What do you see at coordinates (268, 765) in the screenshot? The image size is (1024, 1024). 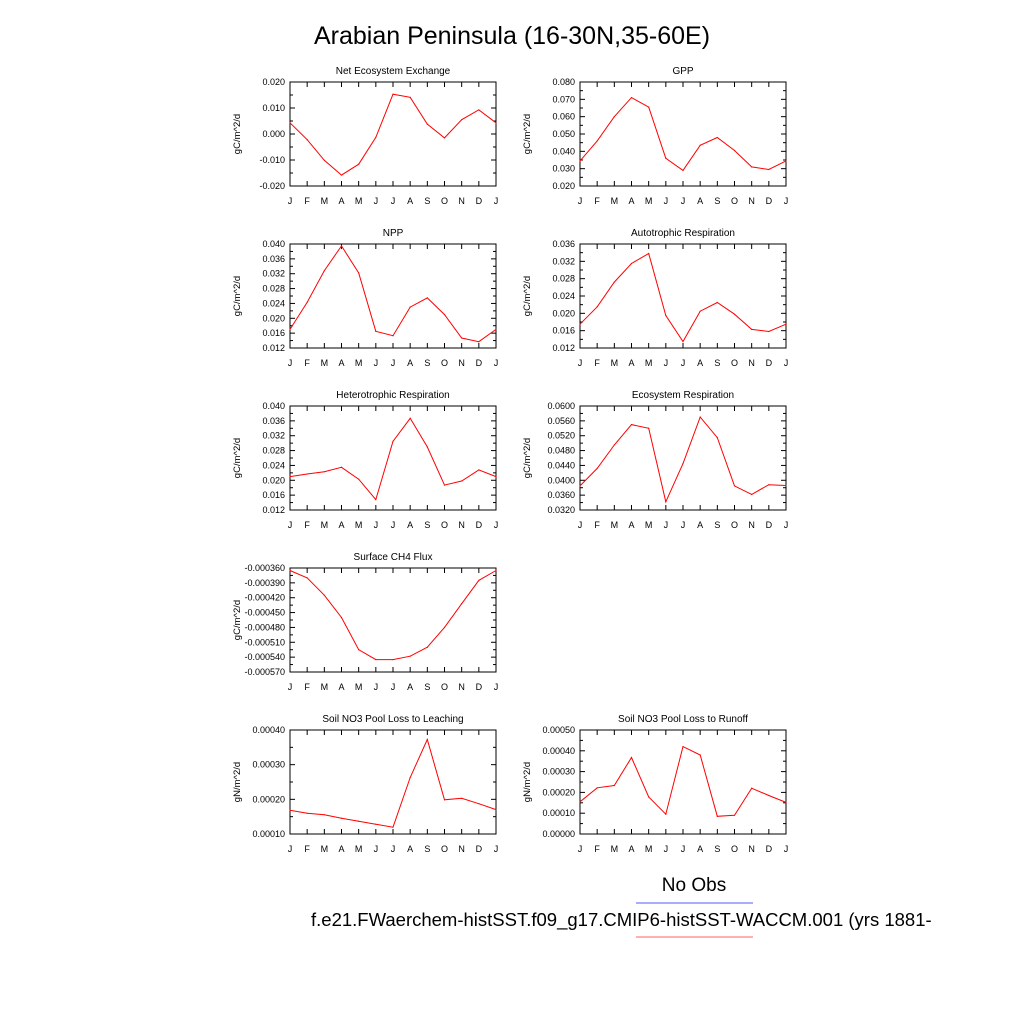 I see `y-tick-label: 0.00030` at bounding box center [268, 765].